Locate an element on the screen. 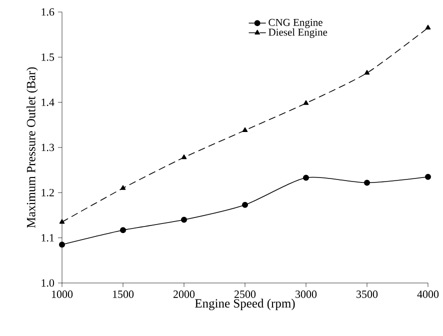  y-tick-label: 1.4 is located at coordinates (48, 102).